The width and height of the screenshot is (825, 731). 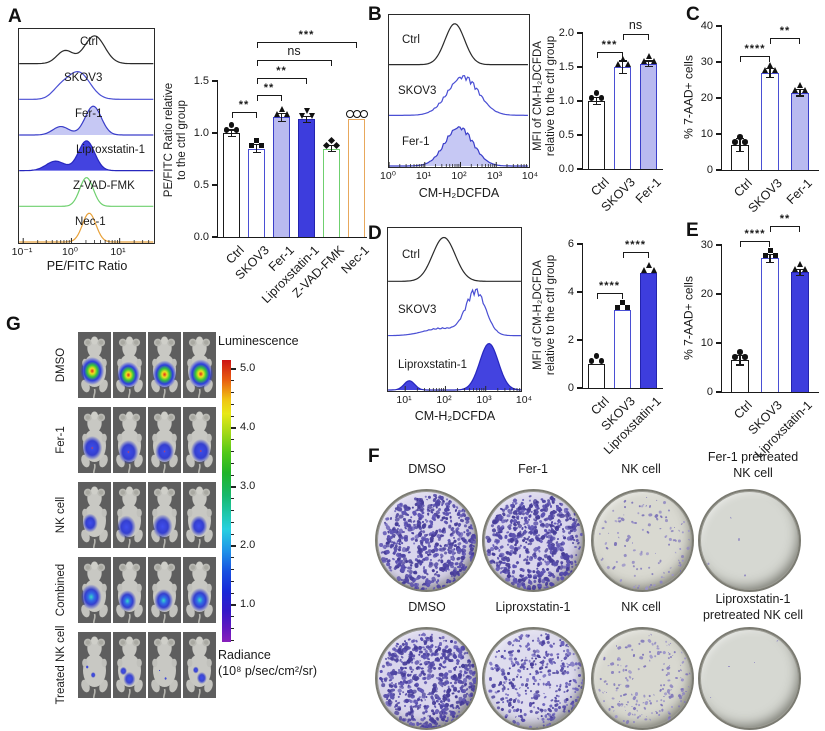 I want to click on y-tick-label: 1.5, so click(x=566, y=66).